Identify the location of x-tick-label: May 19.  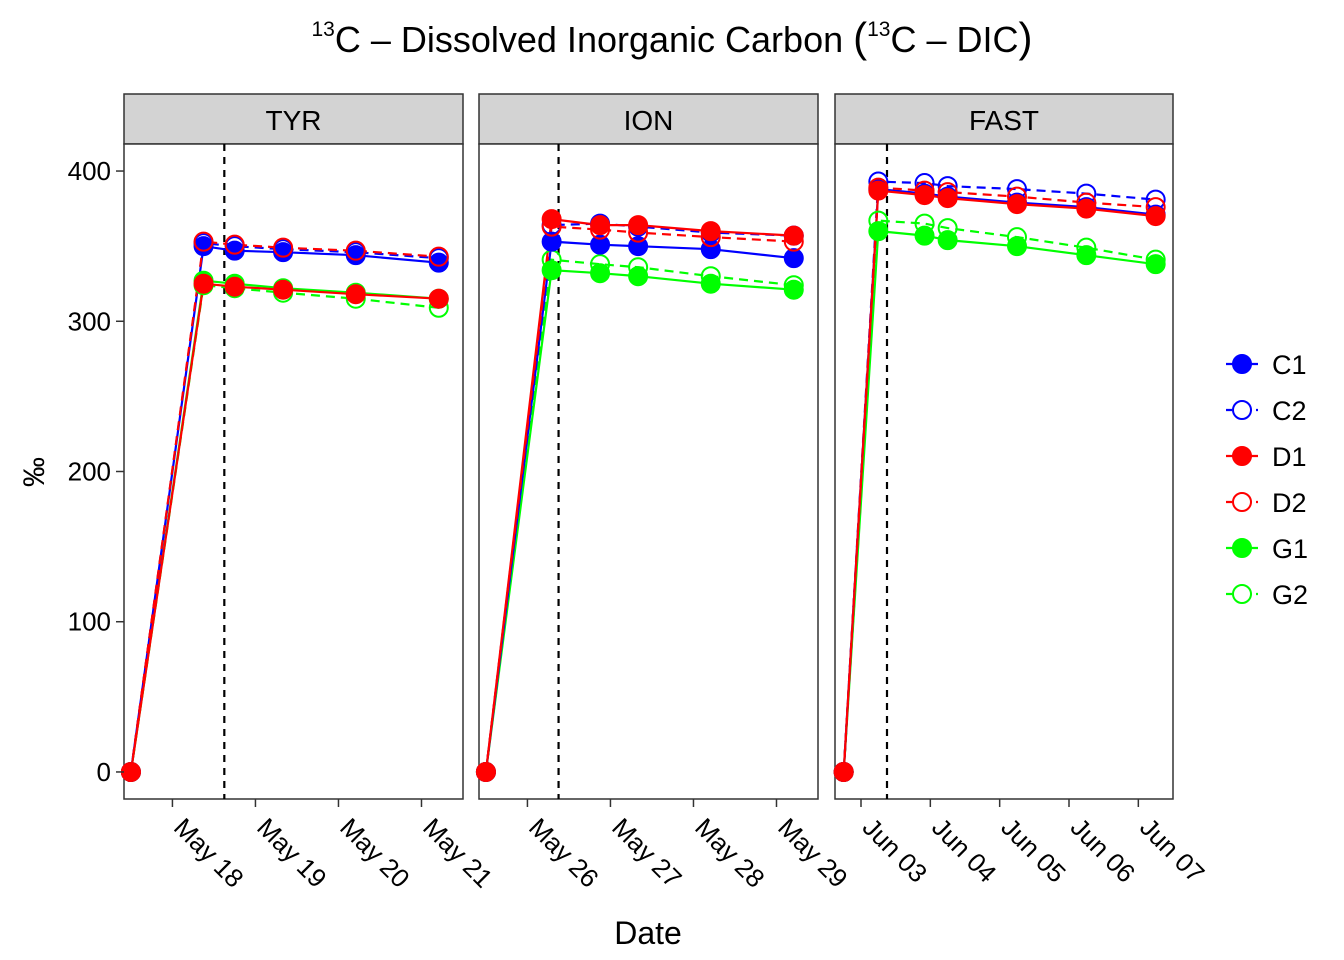
(292, 853).